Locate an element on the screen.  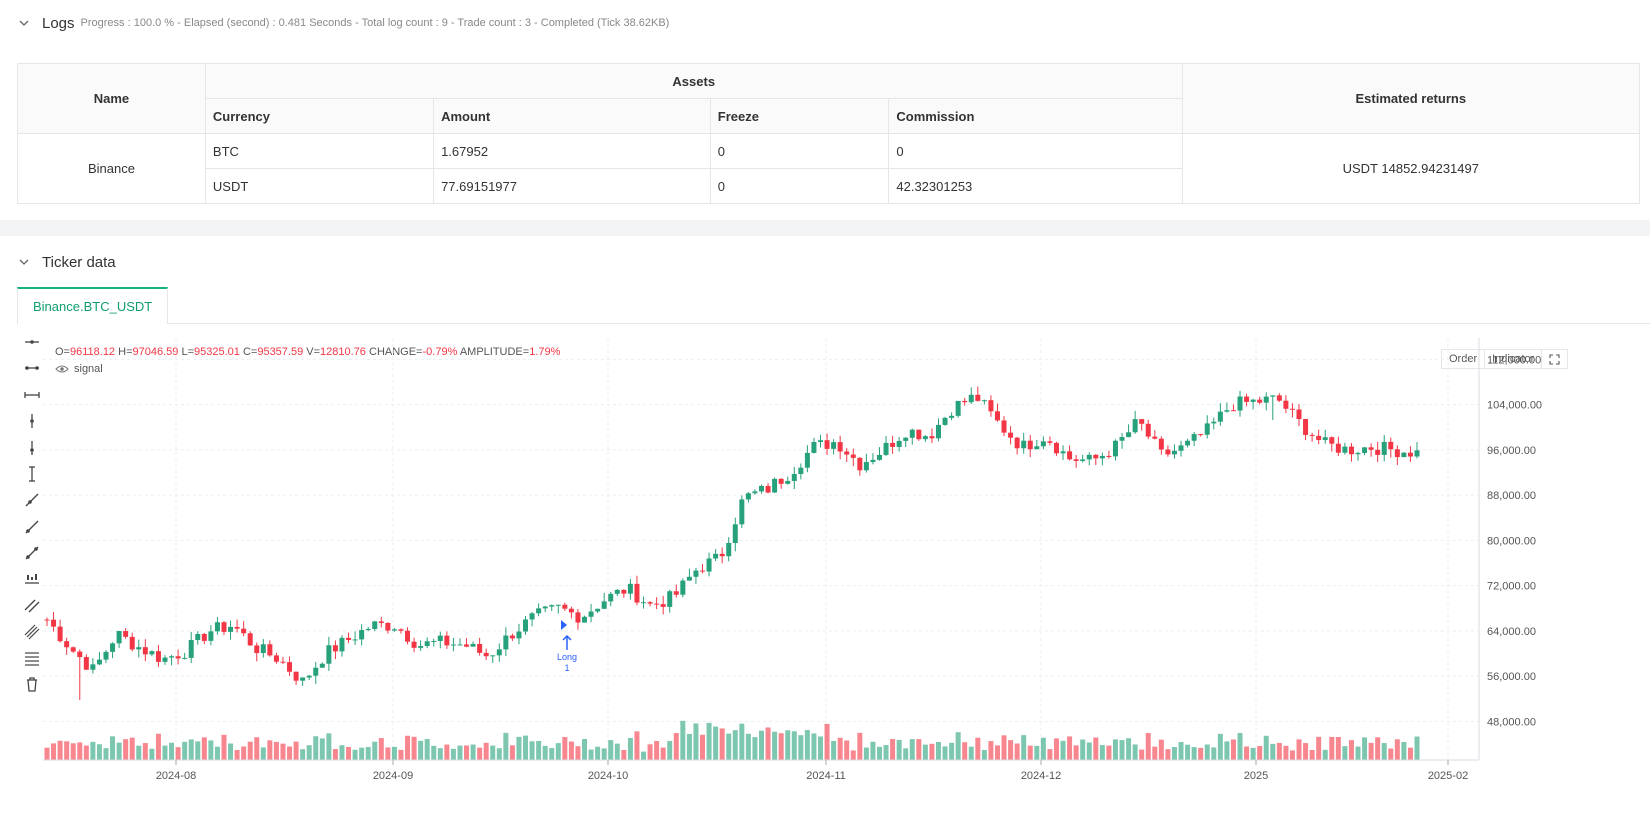
tab-binance-btc-usdt: Binance.BTC_USDT is located at coordinates (93, 305).